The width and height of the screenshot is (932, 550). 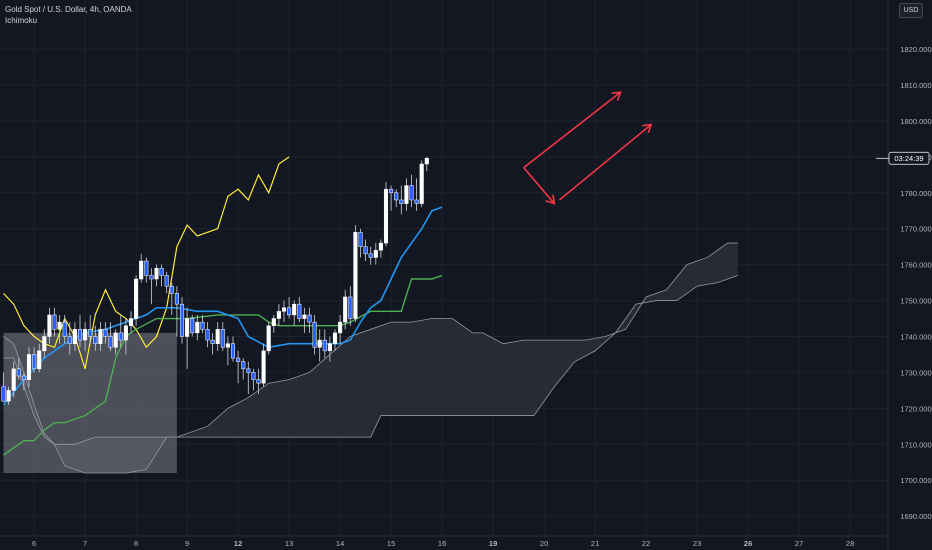 What do you see at coordinates (915, 229) in the screenshot?
I see `price-tick-label: 1770.000` at bounding box center [915, 229].